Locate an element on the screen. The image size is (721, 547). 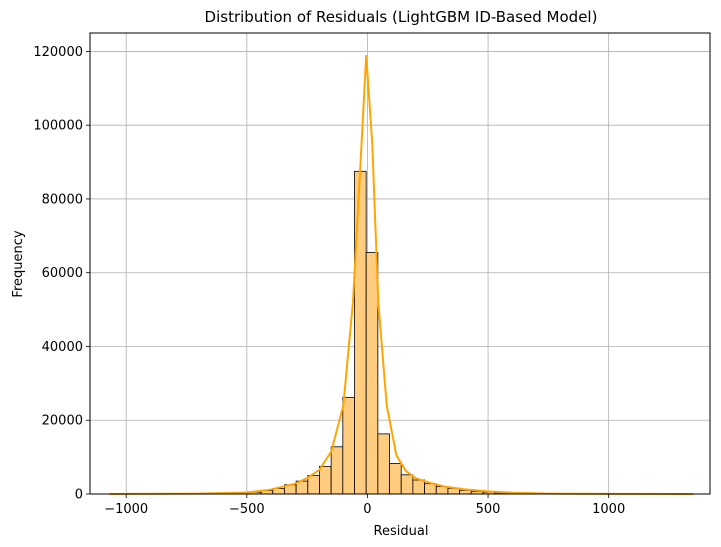
y-tick-label: 0 is located at coordinates (79, 495).